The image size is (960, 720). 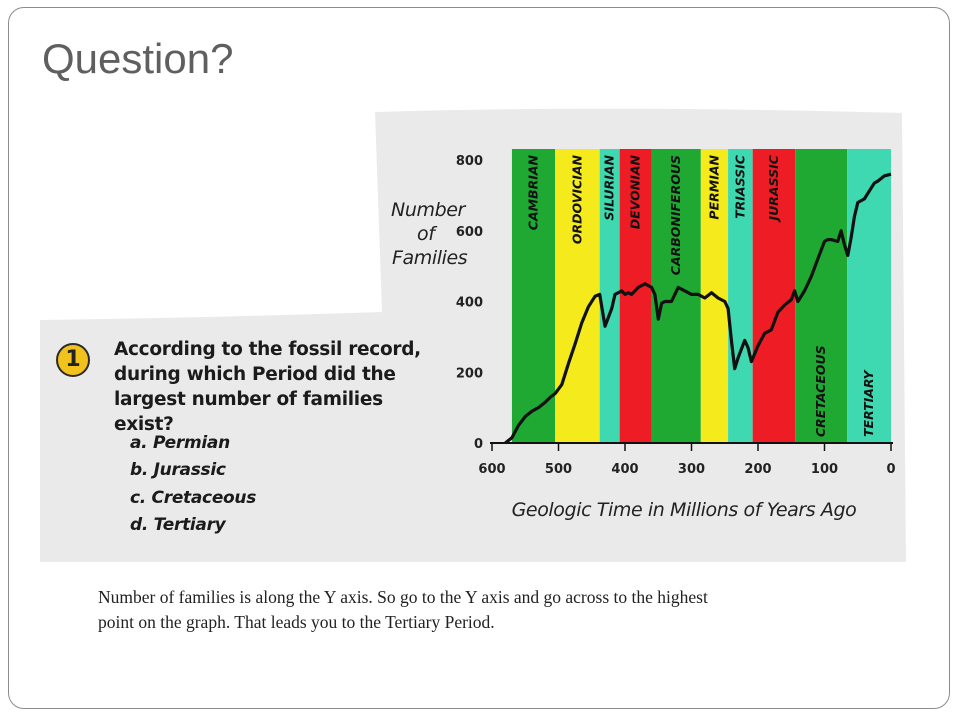 What do you see at coordinates (478, 444) in the screenshot?
I see `y-tick-label: 0` at bounding box center [478, 444].